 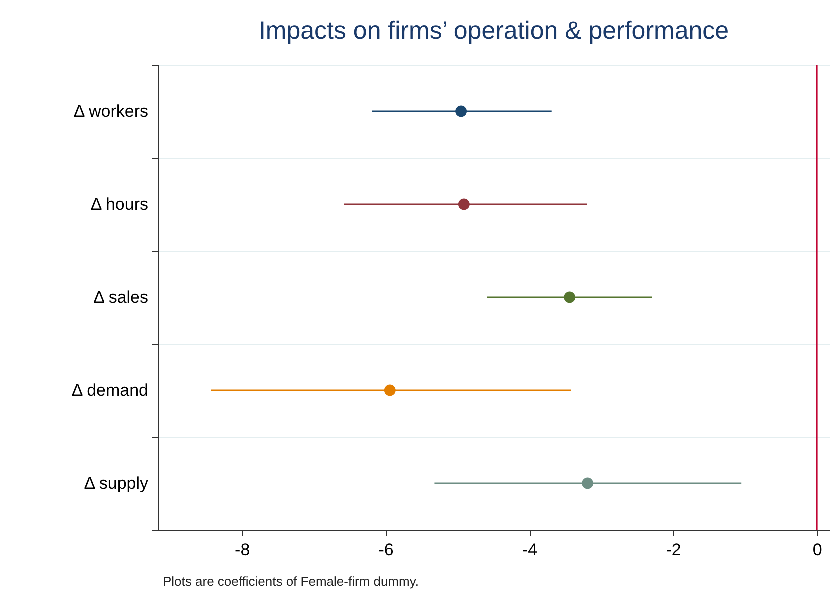 I want to click on text: Plots are coefficients of Female-firm dummy., so click(x=291, y=581).